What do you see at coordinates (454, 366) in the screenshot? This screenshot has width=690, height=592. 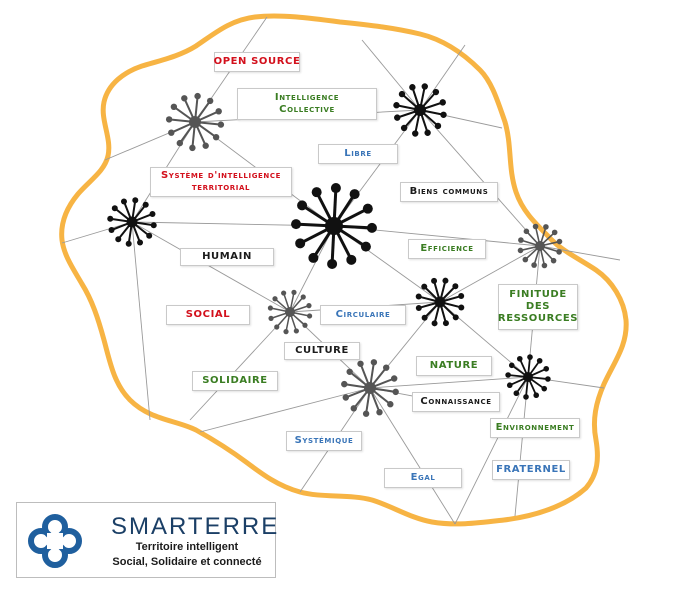 I see `label-nature: NATURE` at bounding box center [454, 366].